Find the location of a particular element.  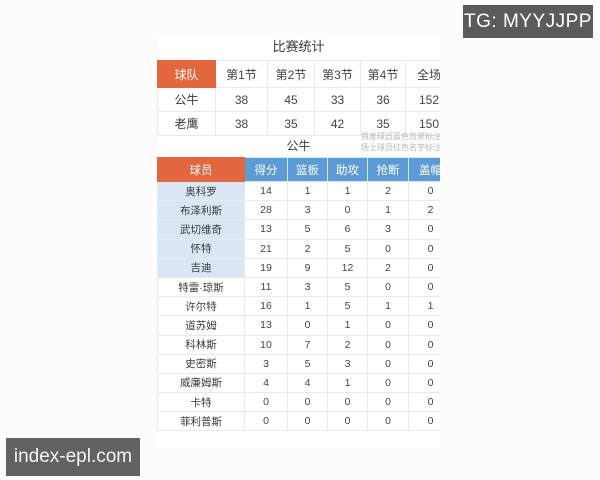

player-col-header: 球员 is located at coordinates (201, 169).